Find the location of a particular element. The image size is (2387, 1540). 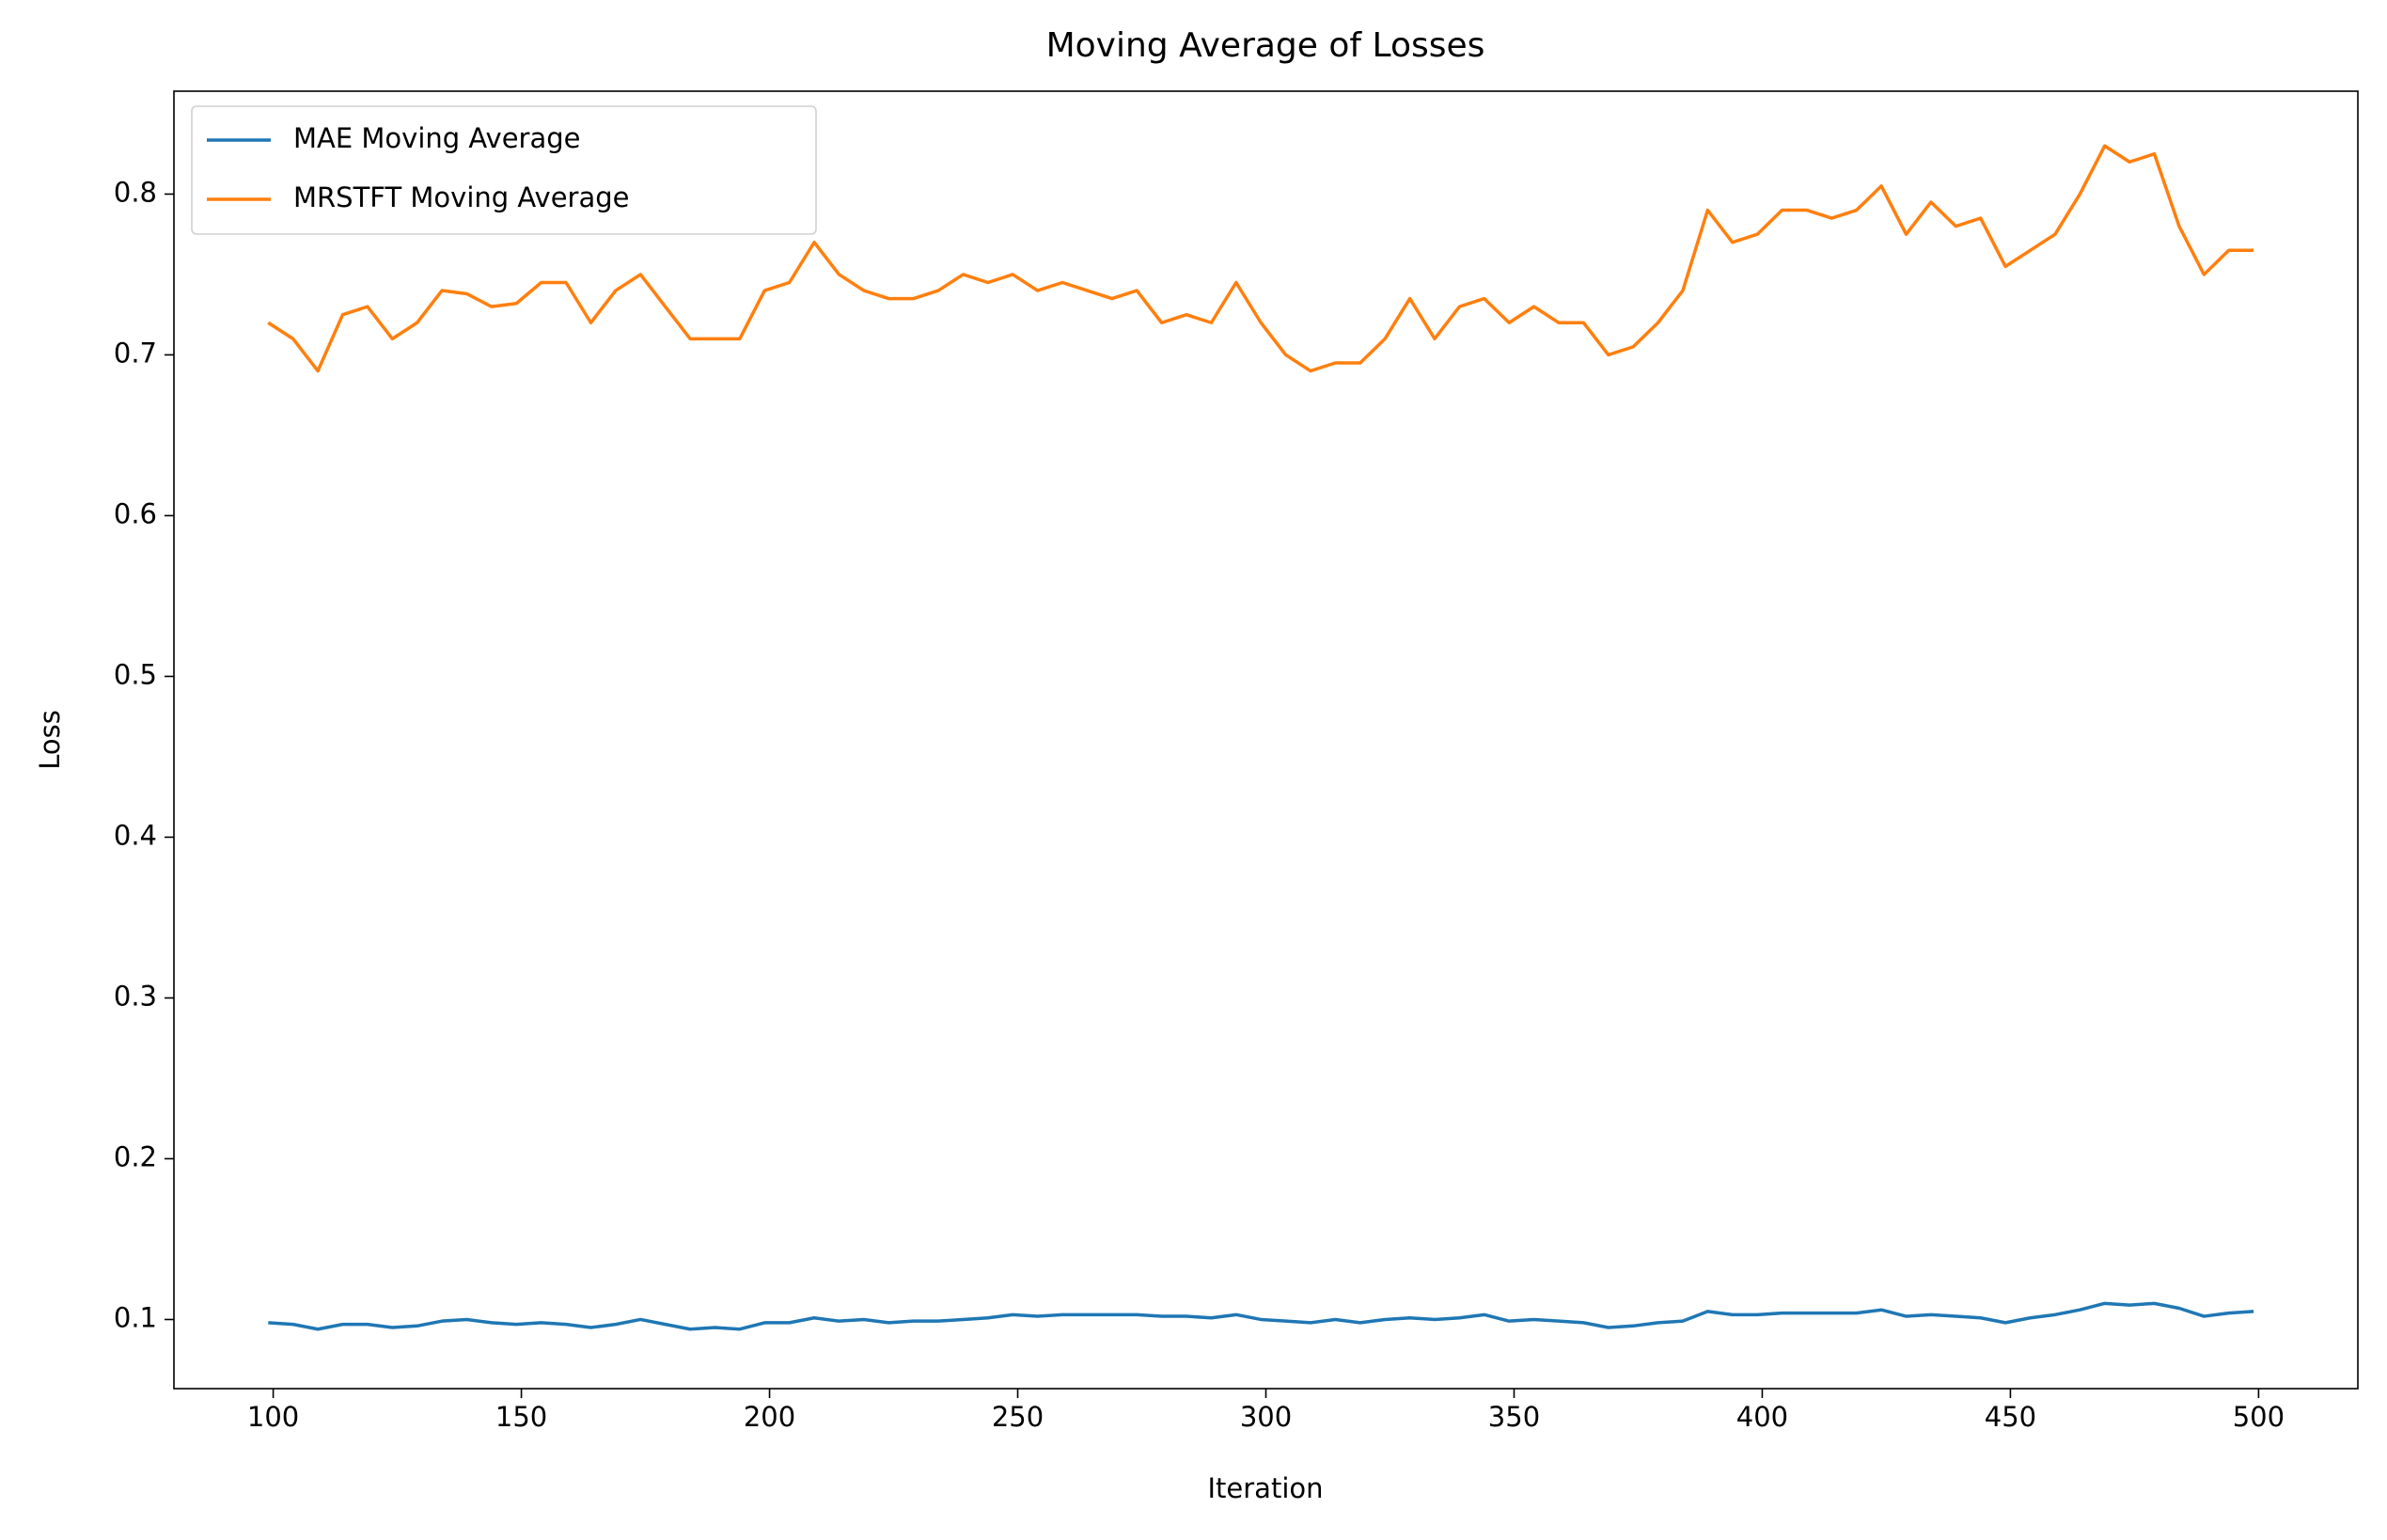

x-axis-label: Iteration is located at coordinates (1265, 1488).